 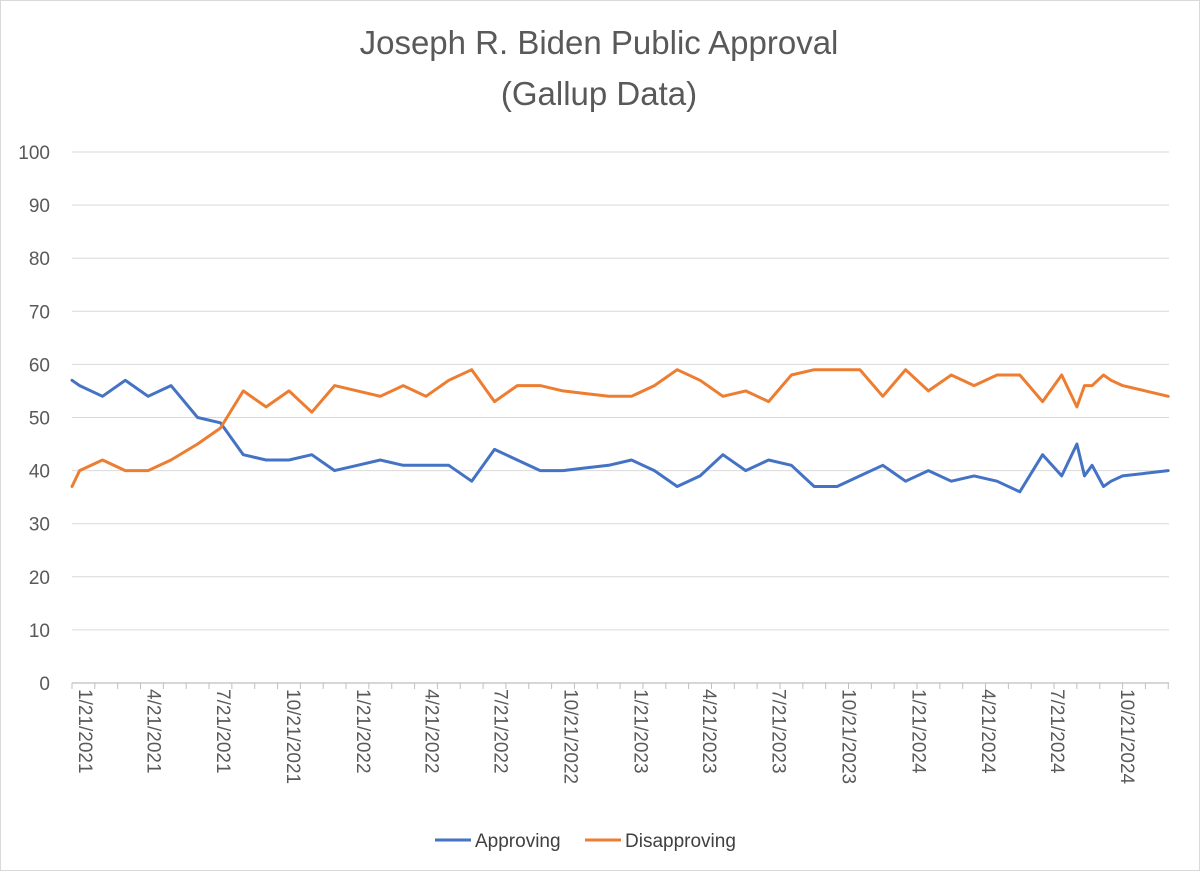 What do you see at coordinates (39, 259) in the screenshot?
I see `y-tick-label: 80` at bounding box center [39, 259].